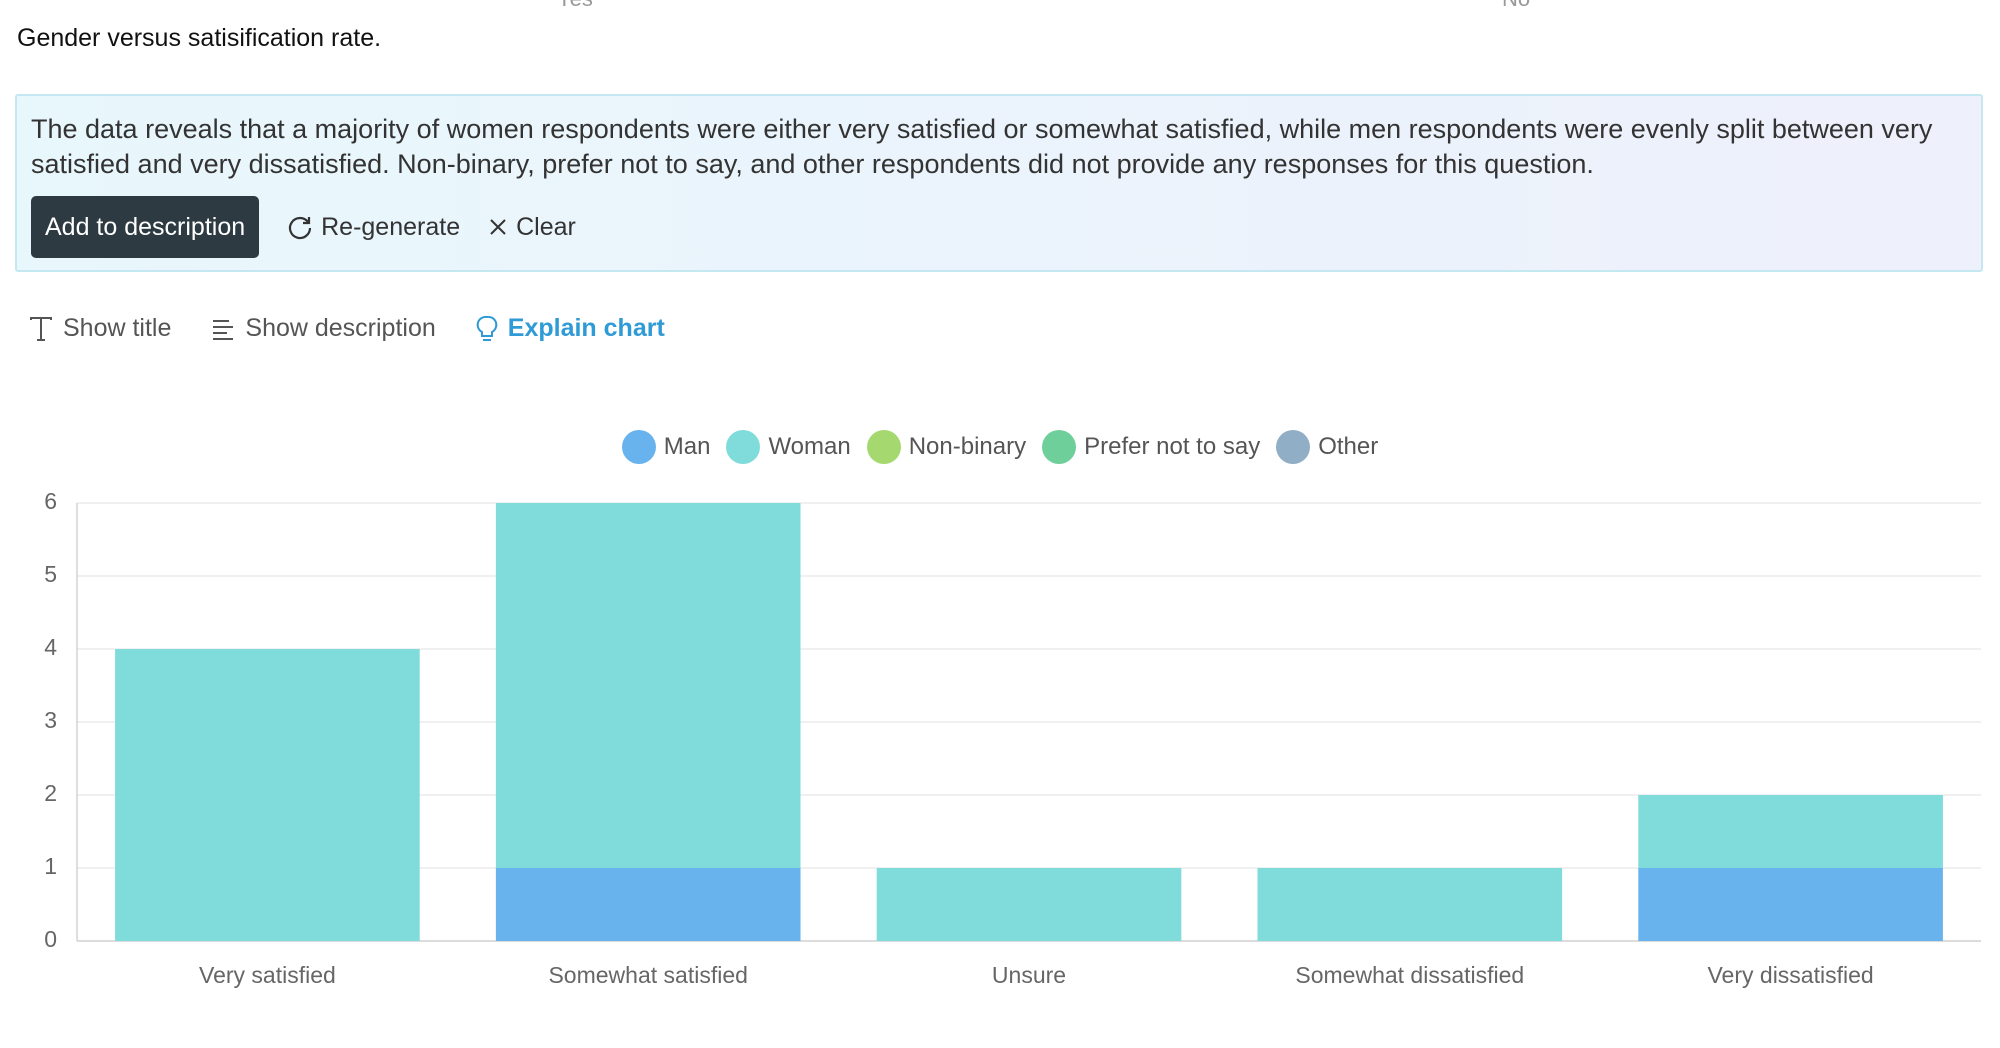  I want to click on clear-button: Clear, so click(532, 227).